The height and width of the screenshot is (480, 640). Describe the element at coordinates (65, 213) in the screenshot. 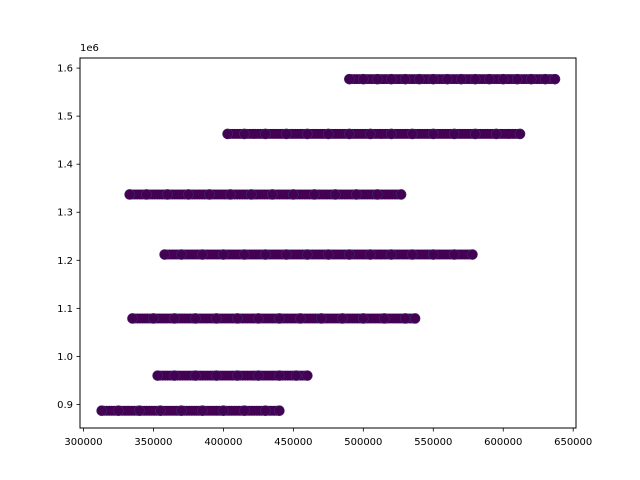

I see `y-tick-label: 1.3` at that location.